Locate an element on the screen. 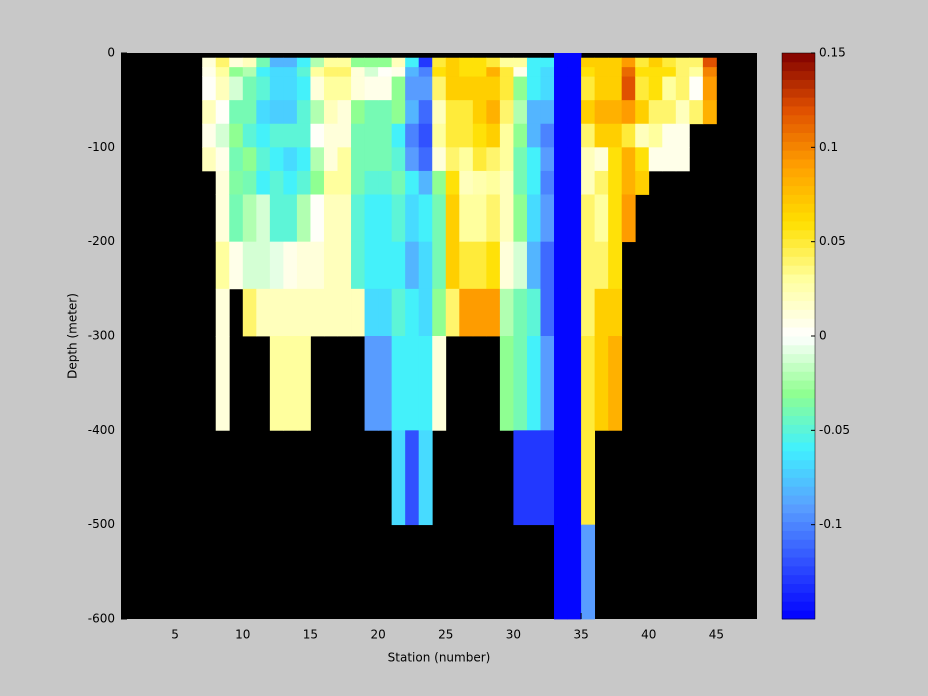 The image size is (928, 696). y-axis-label: Depth (meter) is located at coordinates (73, 336).